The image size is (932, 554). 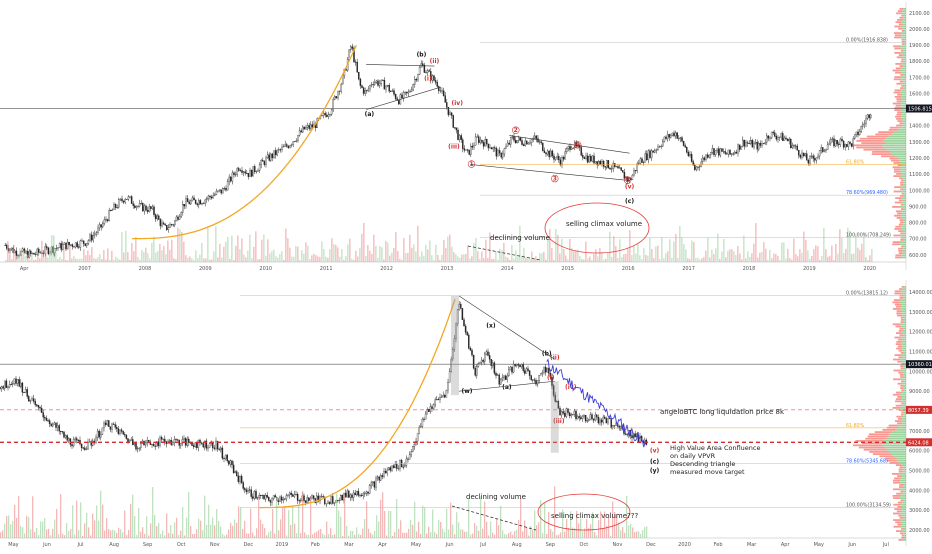 What do you see at coordinates (466, 391) in the screenshot?
I see `wave-label: (w)` at bounding box center [466, 391].